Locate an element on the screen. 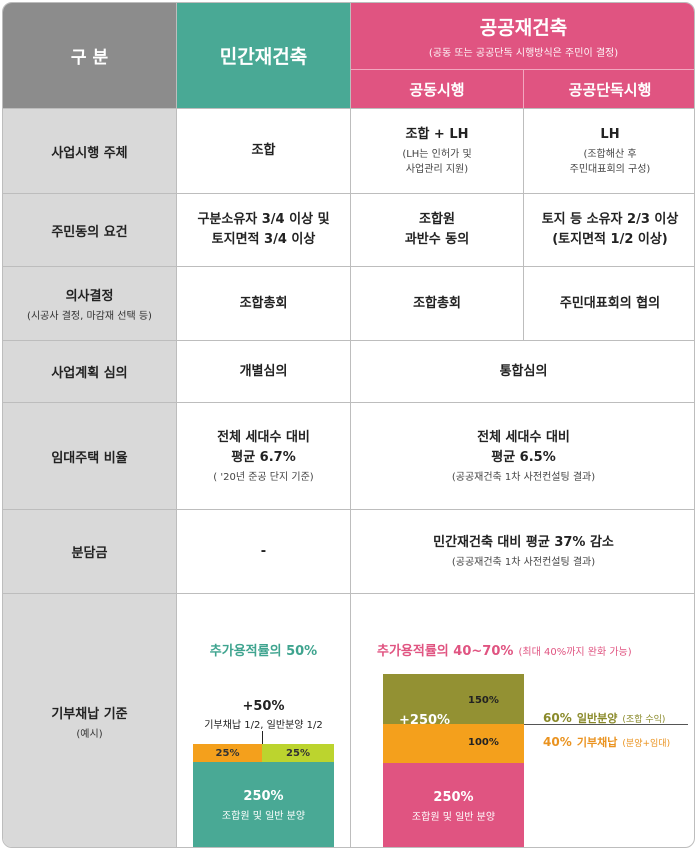  row-label-donation: 기부채납 기준 (예시) is located at coordinates (89, 720).